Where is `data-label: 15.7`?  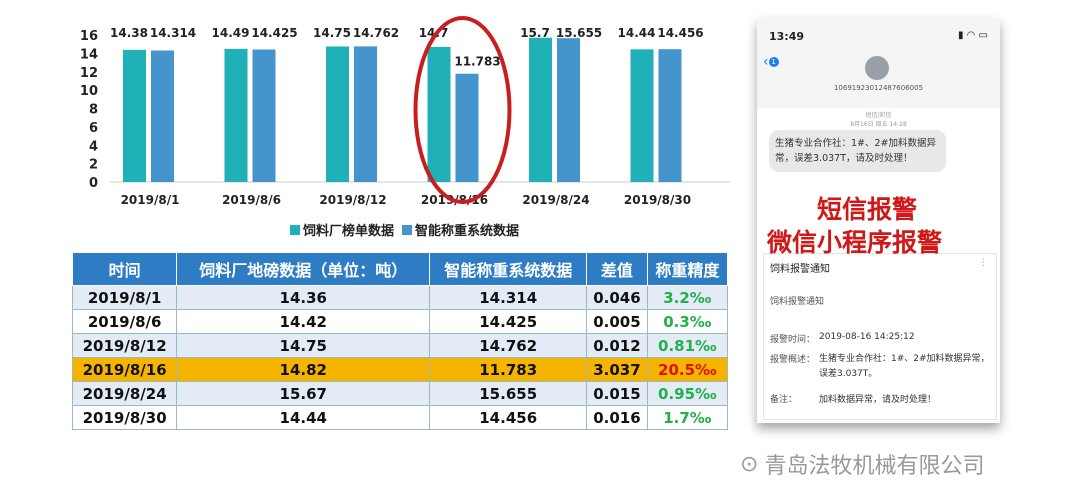
data-label: 15.7 is located at coordinates (535, 33).